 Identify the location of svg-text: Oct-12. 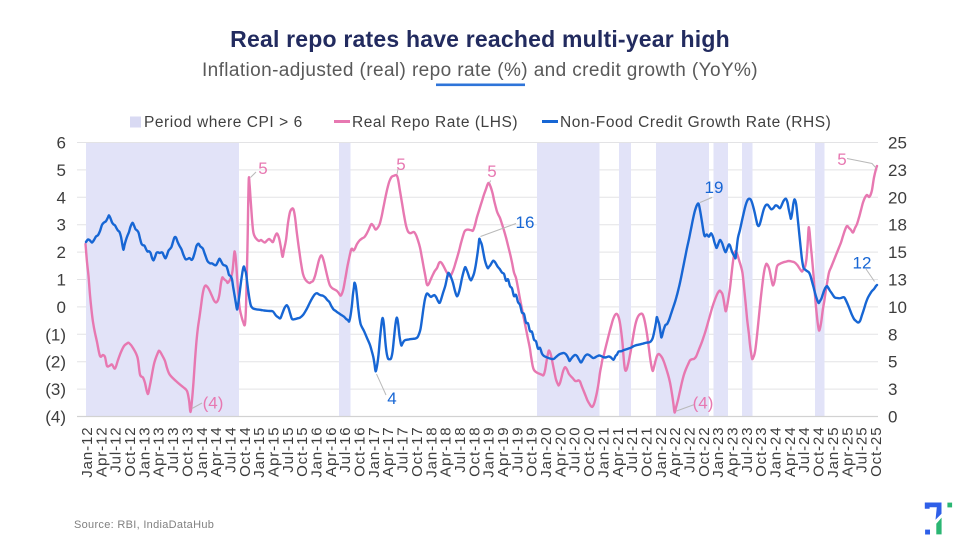
(130, 452).